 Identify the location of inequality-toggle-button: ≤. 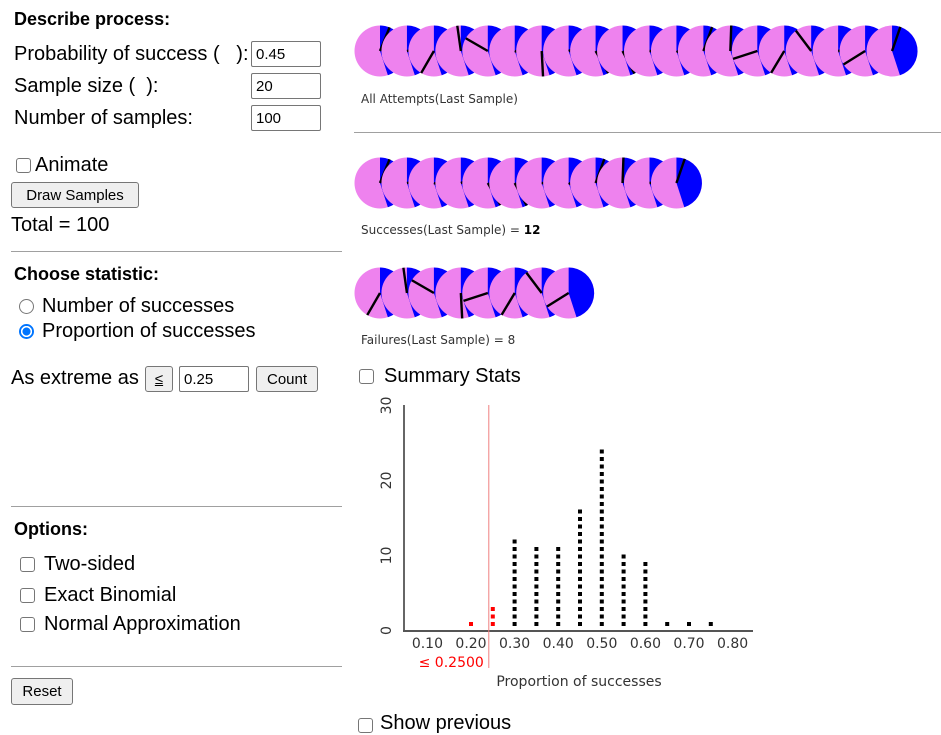
(159, 379).